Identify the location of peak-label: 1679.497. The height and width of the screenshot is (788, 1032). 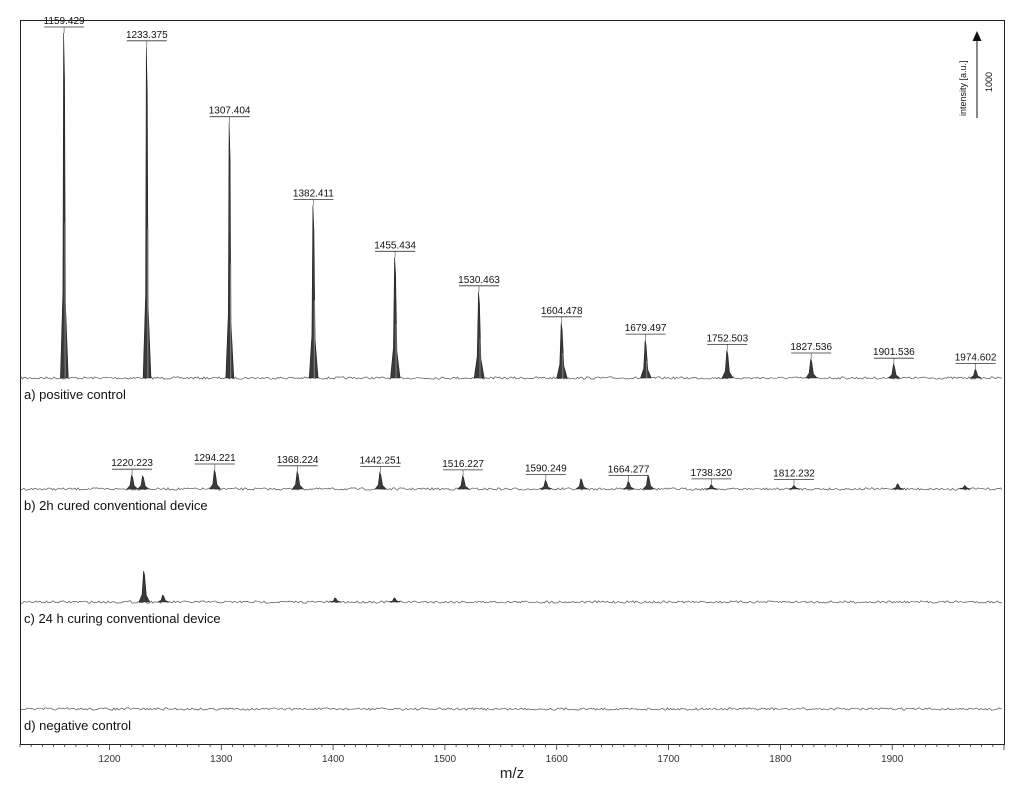
(646, 328).